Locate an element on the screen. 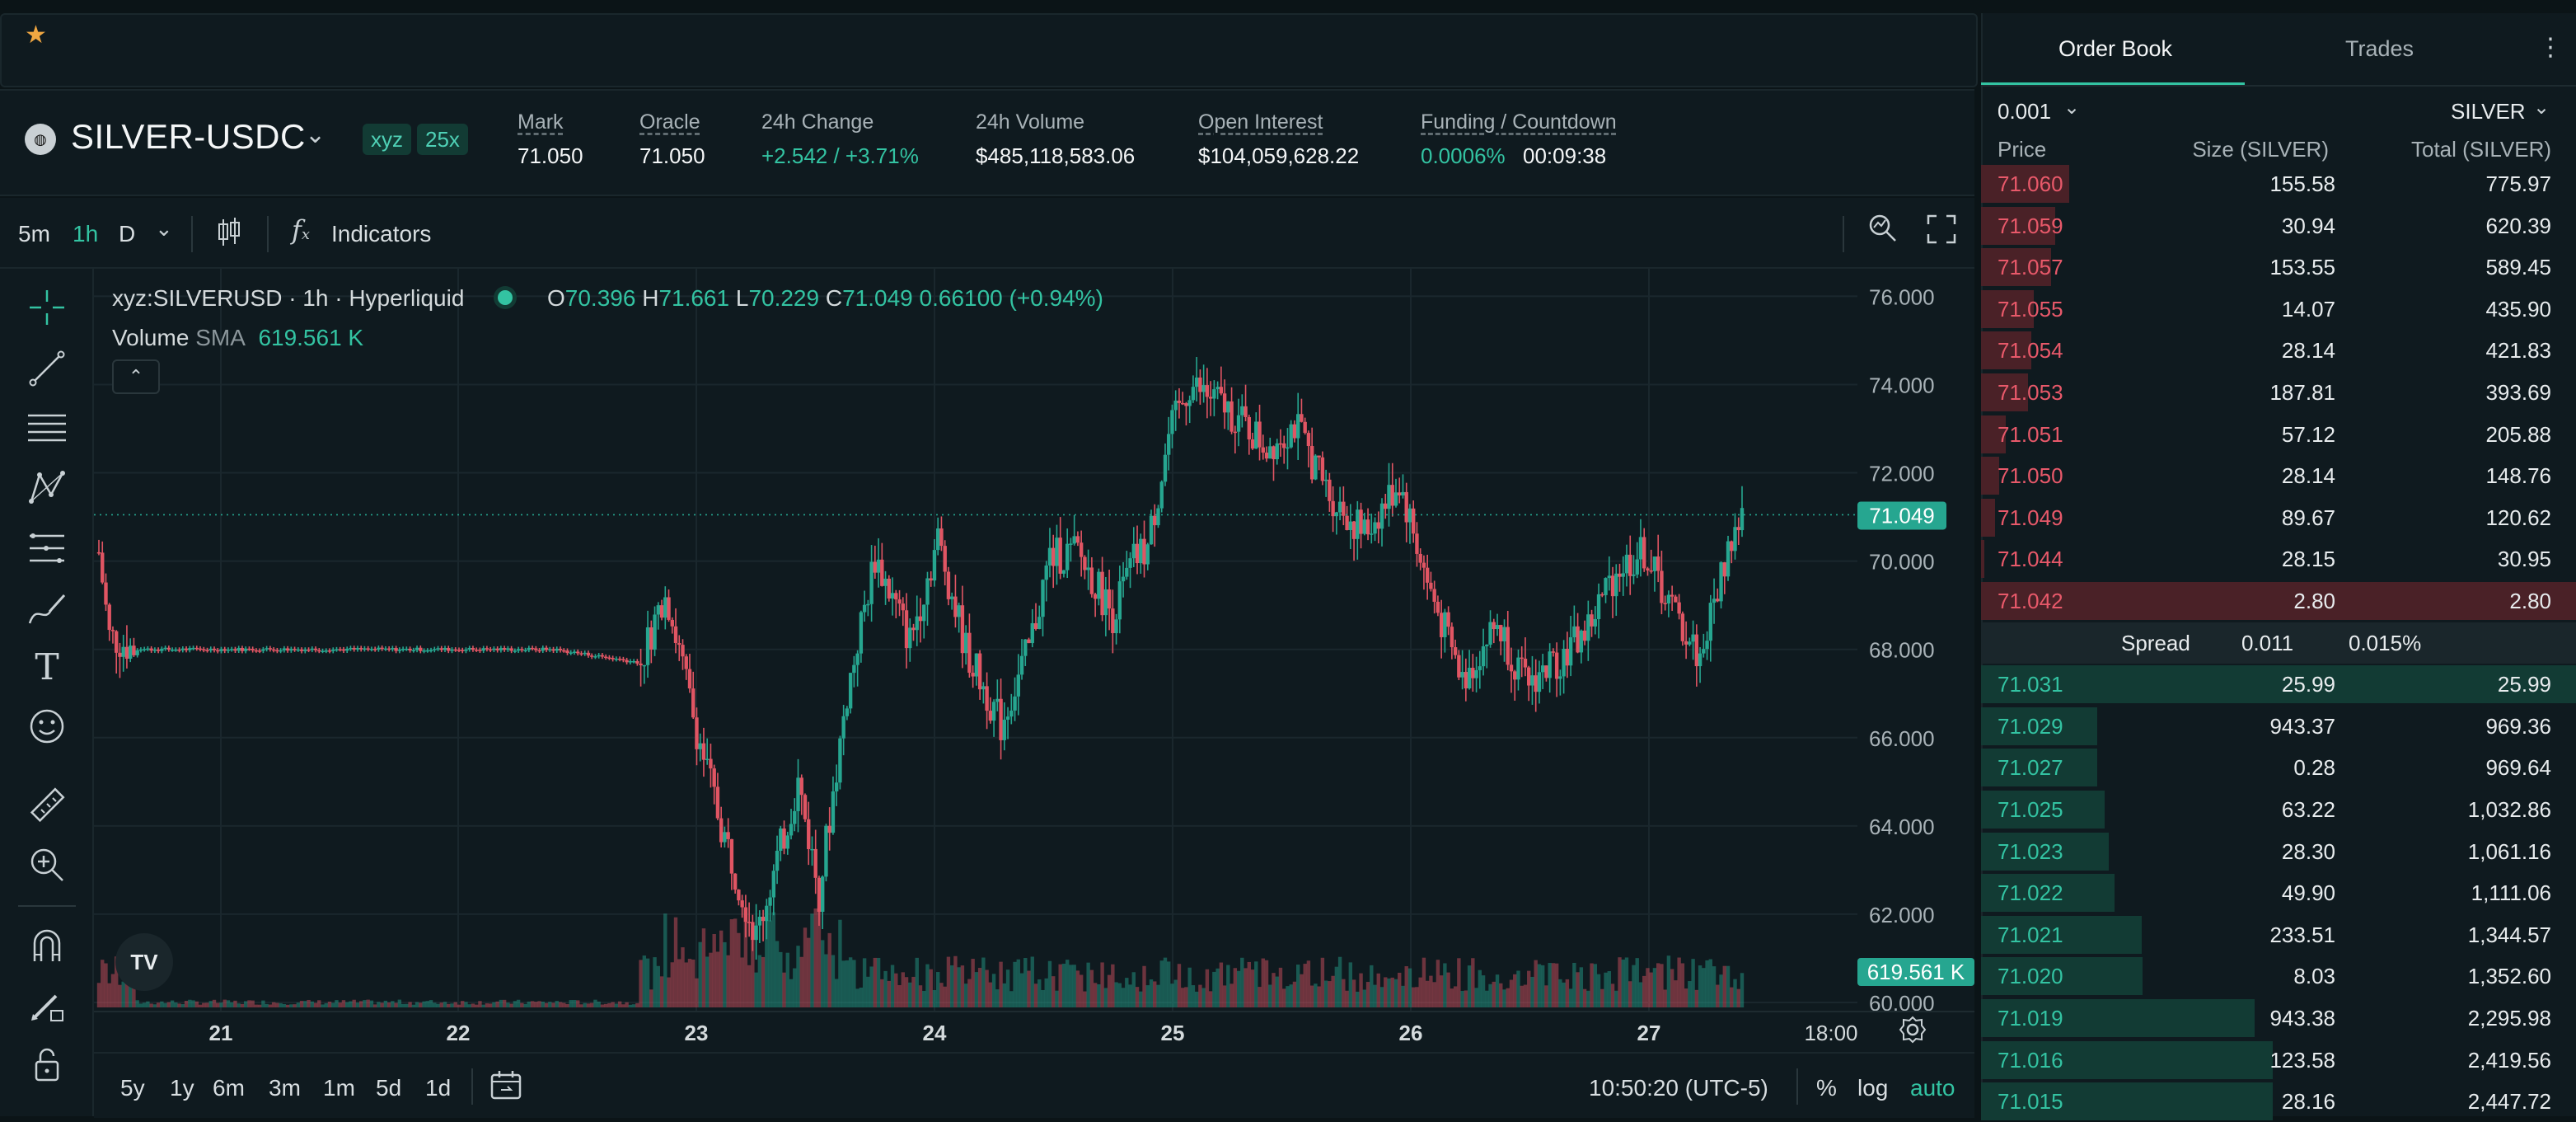  bid-row: 71.023 28.30 1,061.16 is located at coordinates (2278, 851).